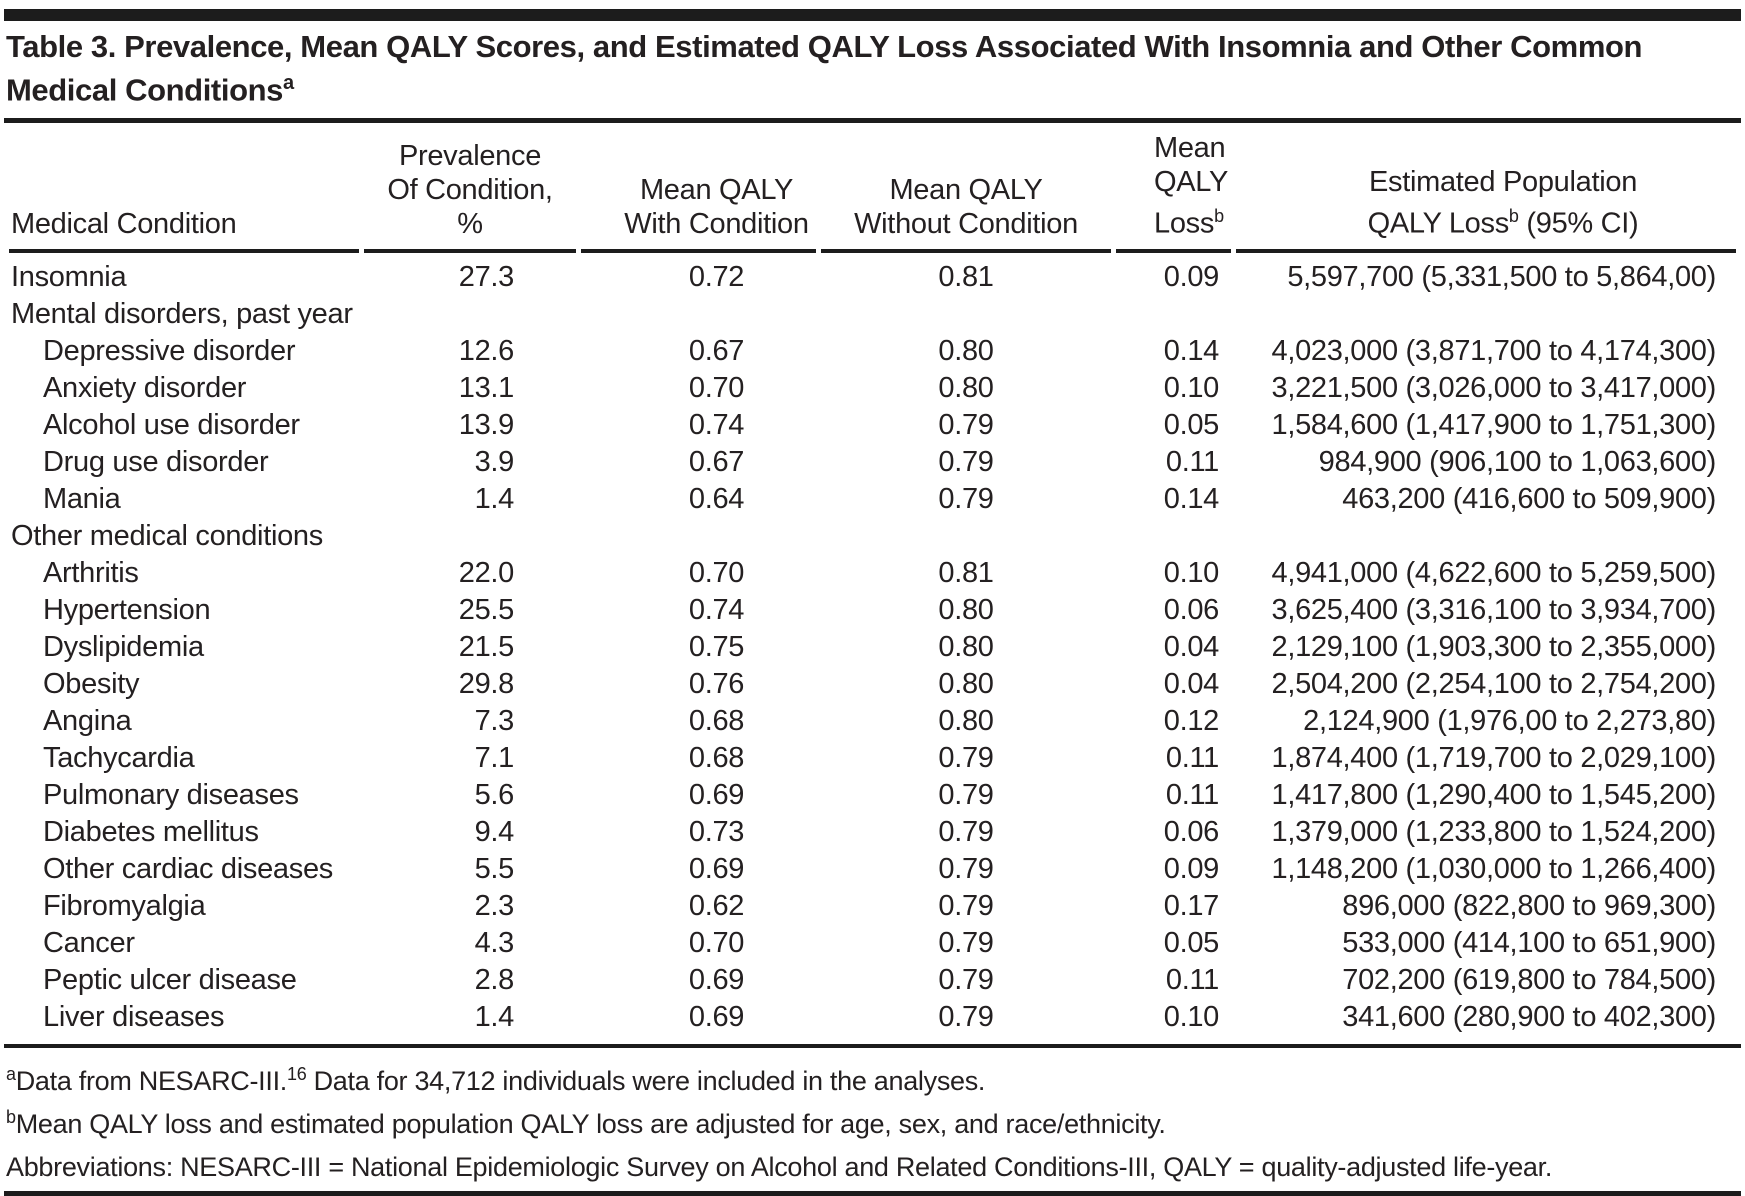 The image size is (1745, 1196). I want to click on header-population-loss: Estimated Population QALY Lossb (95% CI), so click(1486, 188).